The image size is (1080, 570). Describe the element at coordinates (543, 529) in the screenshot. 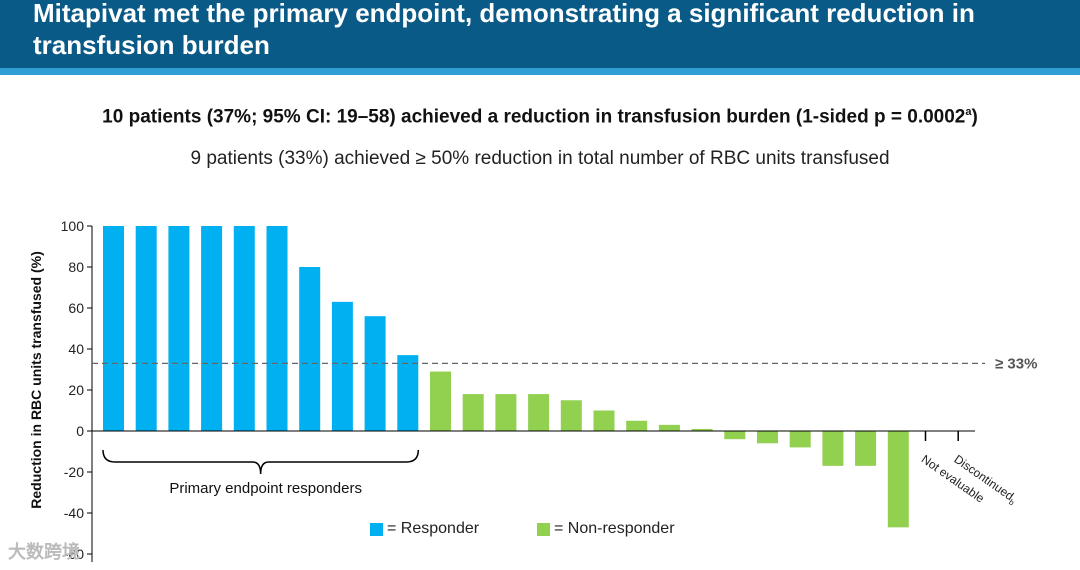

I see `legend-non-responder-swatch` at that location.